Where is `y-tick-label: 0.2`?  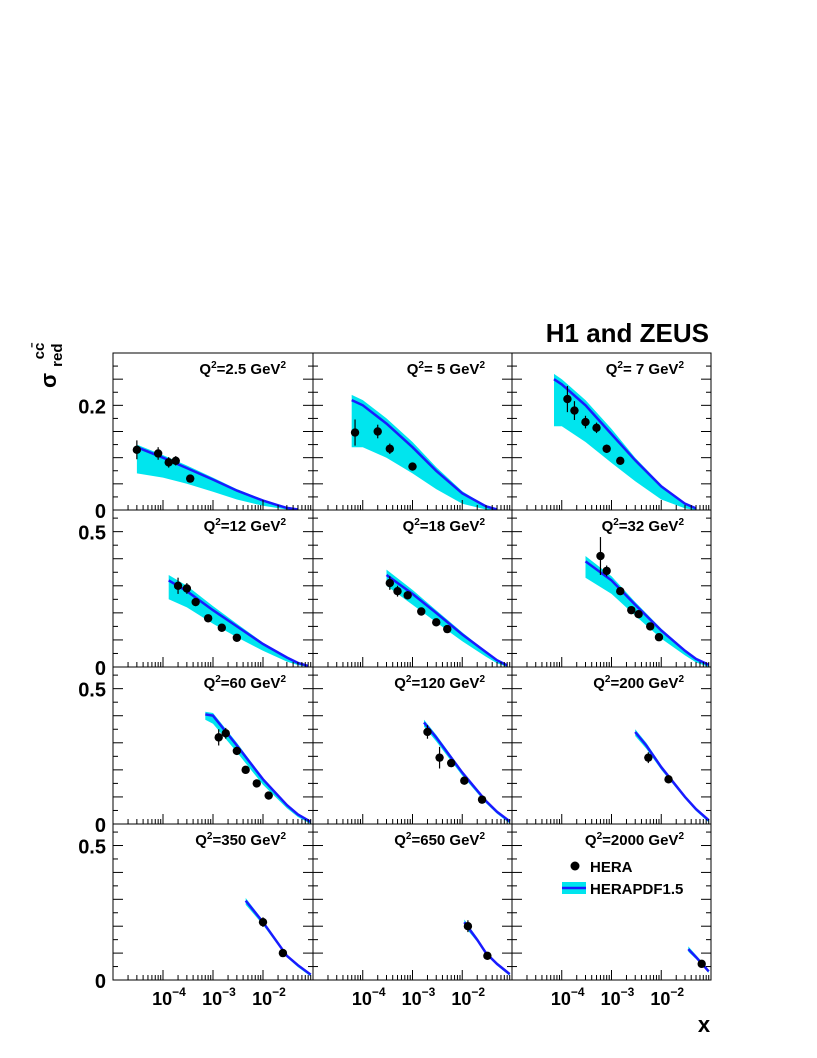 y-tick-label: 0.2 is located at coordinates (92, 407).